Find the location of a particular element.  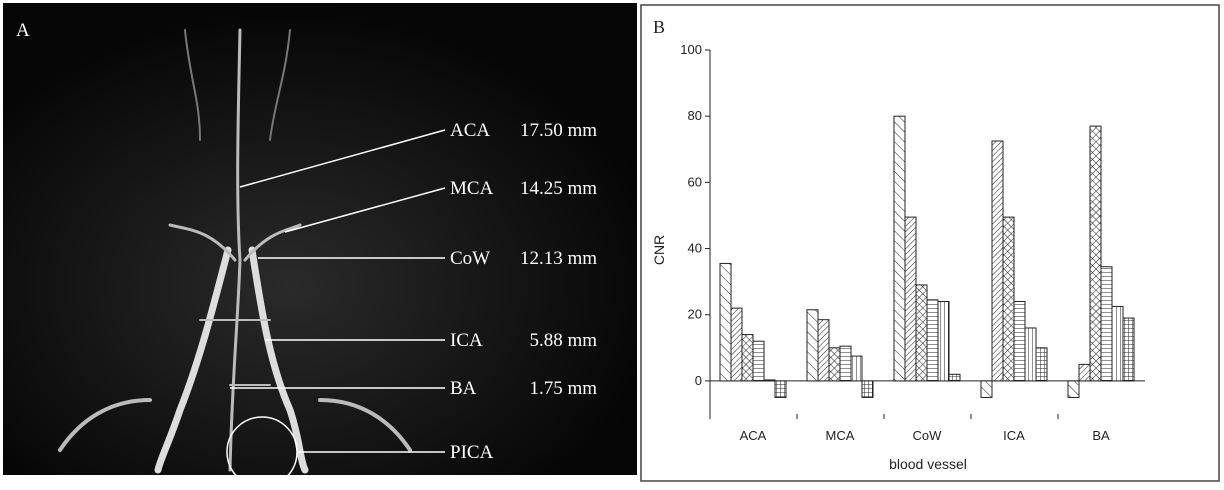

y-tick-label: 60 is located at coordinates (695, 181).